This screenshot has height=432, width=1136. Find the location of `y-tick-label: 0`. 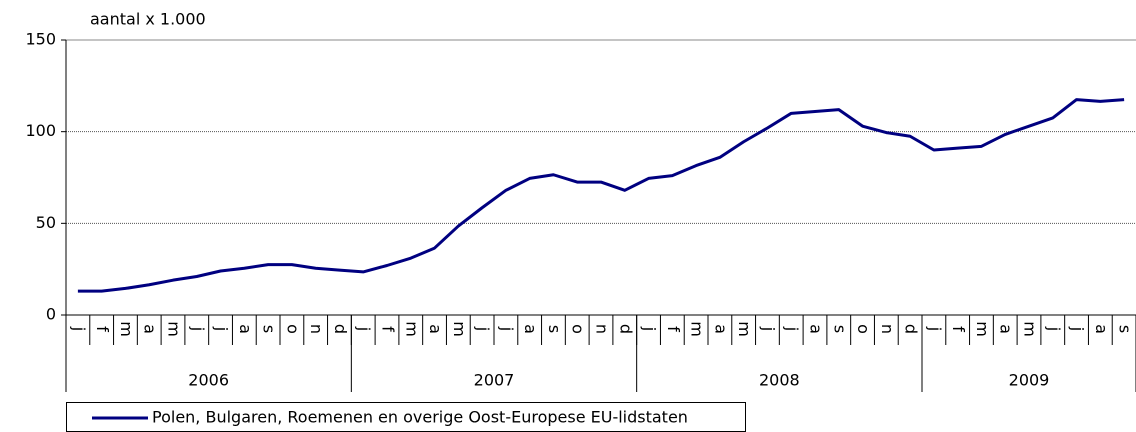

y-tick-label: 0 is located at coordinates (51, 314).